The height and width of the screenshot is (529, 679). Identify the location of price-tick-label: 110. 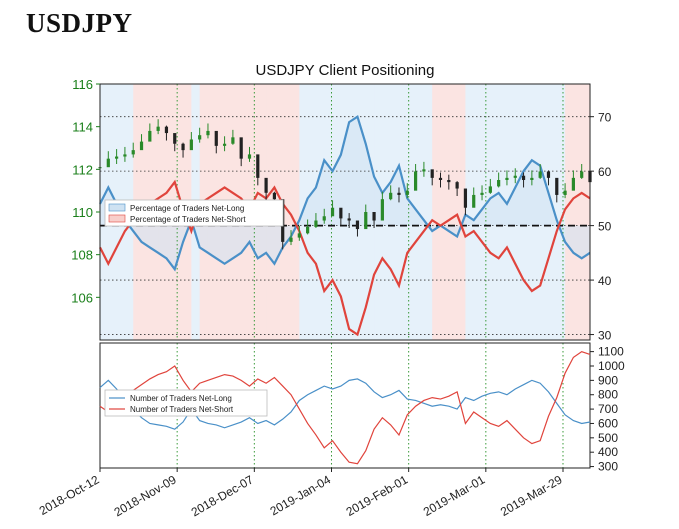
(82, 212).